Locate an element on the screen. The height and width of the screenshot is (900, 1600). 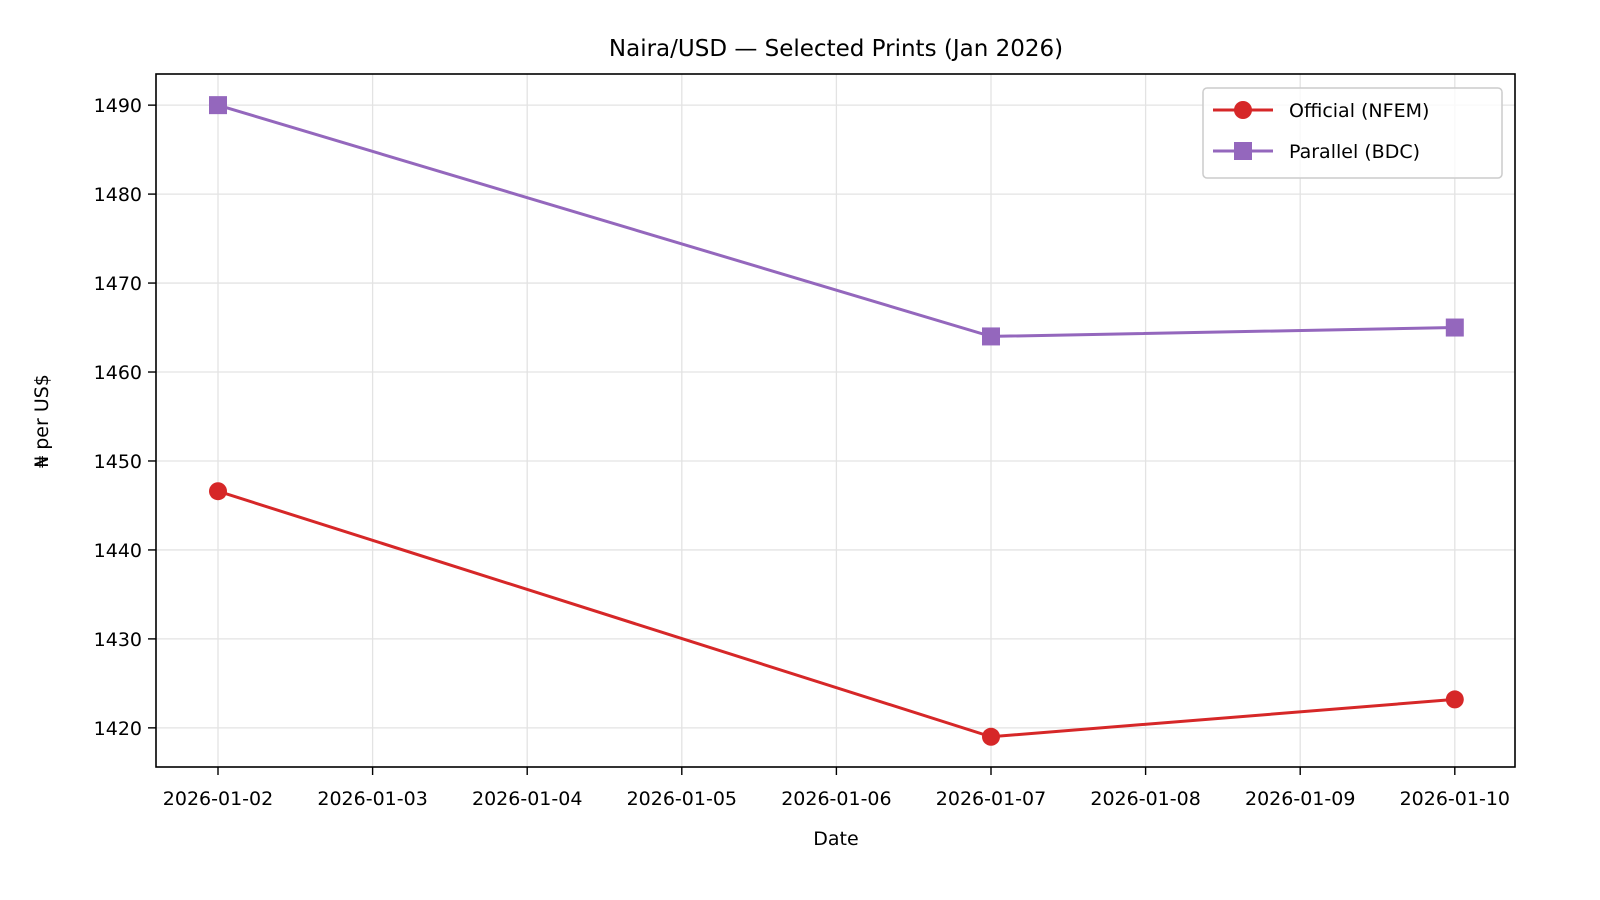
x-axis-label: Date is located at coordinates (835, 839).